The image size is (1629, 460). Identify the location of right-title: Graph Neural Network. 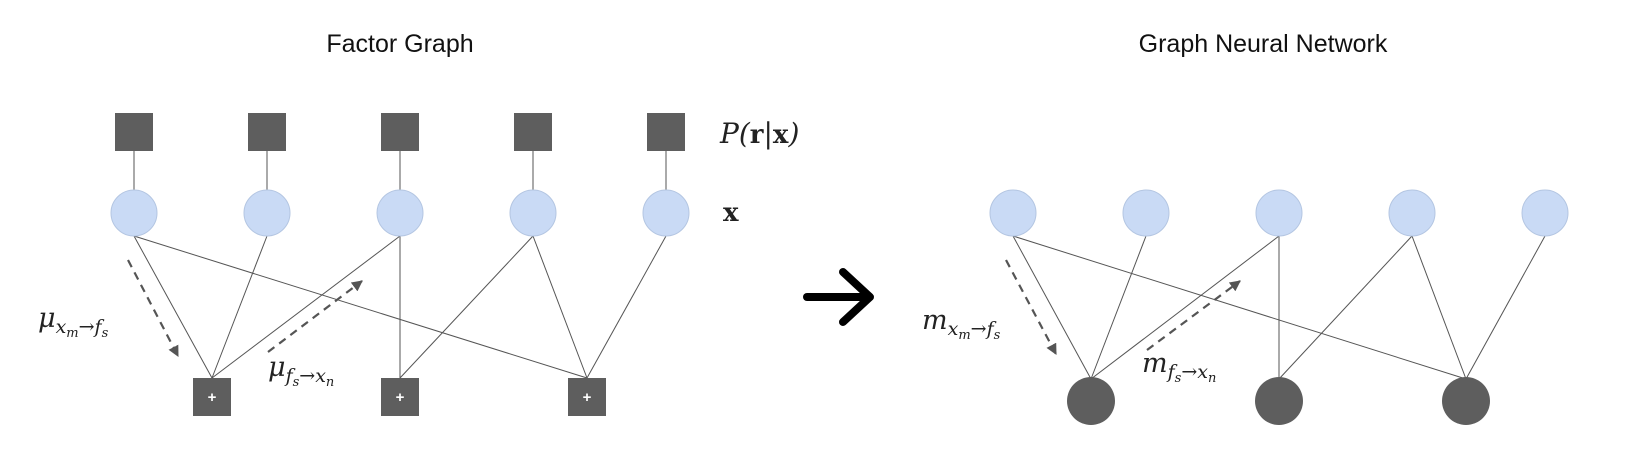
(1263, 44).